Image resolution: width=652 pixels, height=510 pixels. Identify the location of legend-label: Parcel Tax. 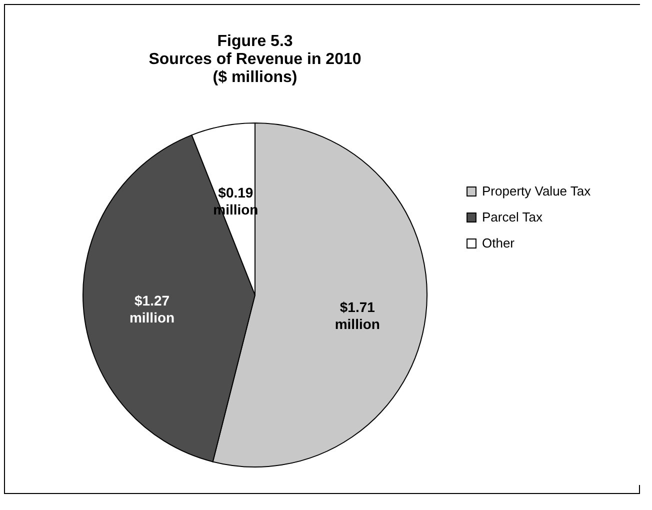
(512, 217).